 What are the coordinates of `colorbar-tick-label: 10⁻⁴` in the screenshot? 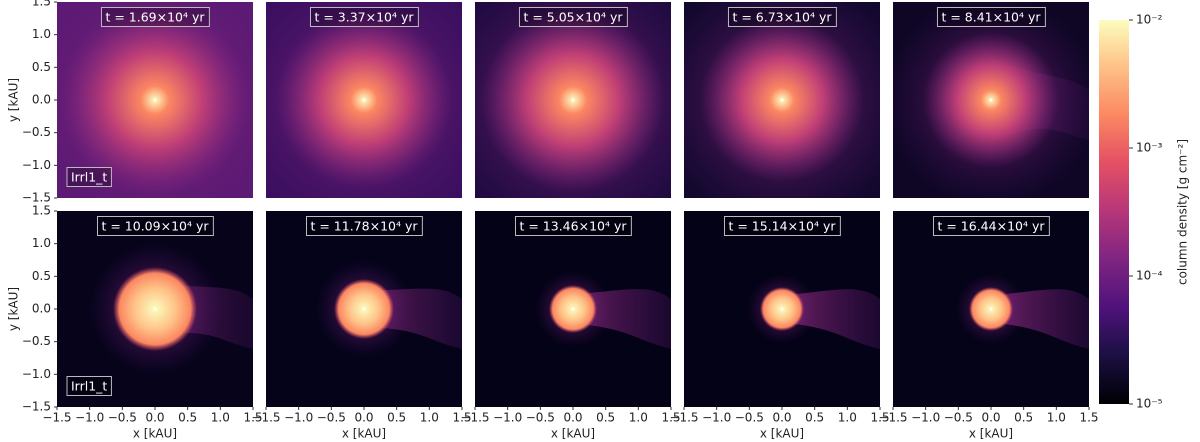 It's located at (1149, 276).